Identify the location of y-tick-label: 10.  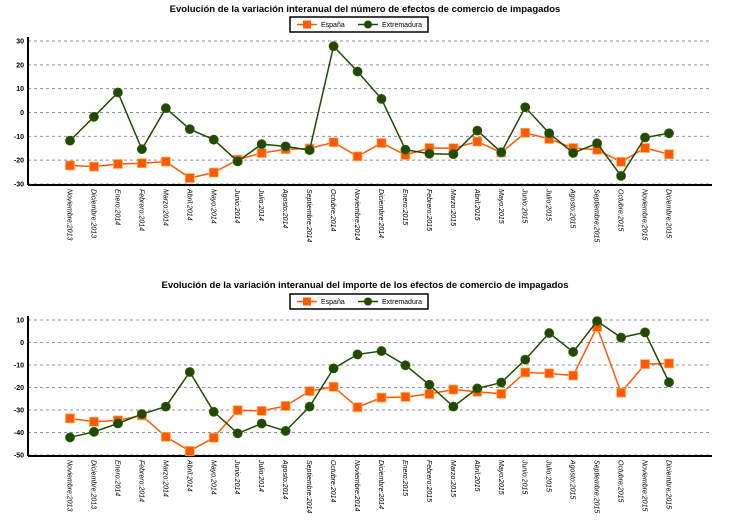
(20, 321).